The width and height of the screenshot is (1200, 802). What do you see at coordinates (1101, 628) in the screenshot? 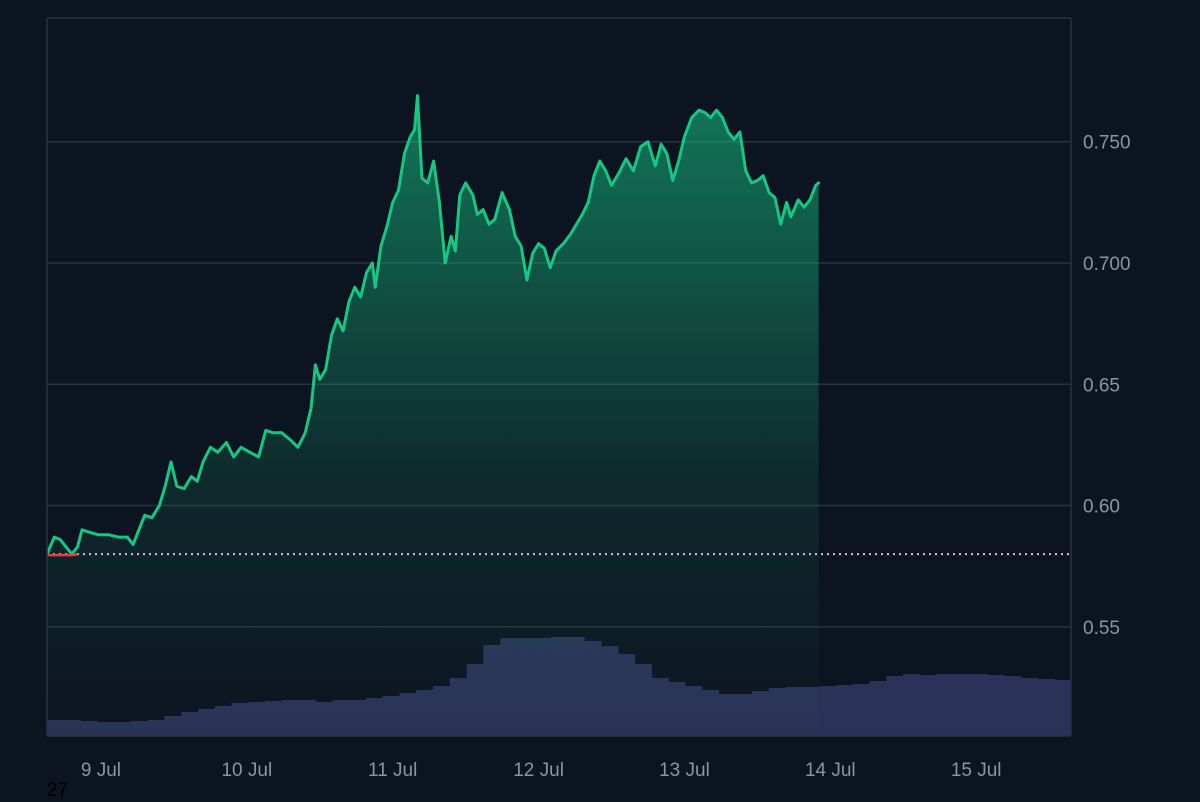
I see `y-tick-label: 0.55` at bounding box center [1101, 628].